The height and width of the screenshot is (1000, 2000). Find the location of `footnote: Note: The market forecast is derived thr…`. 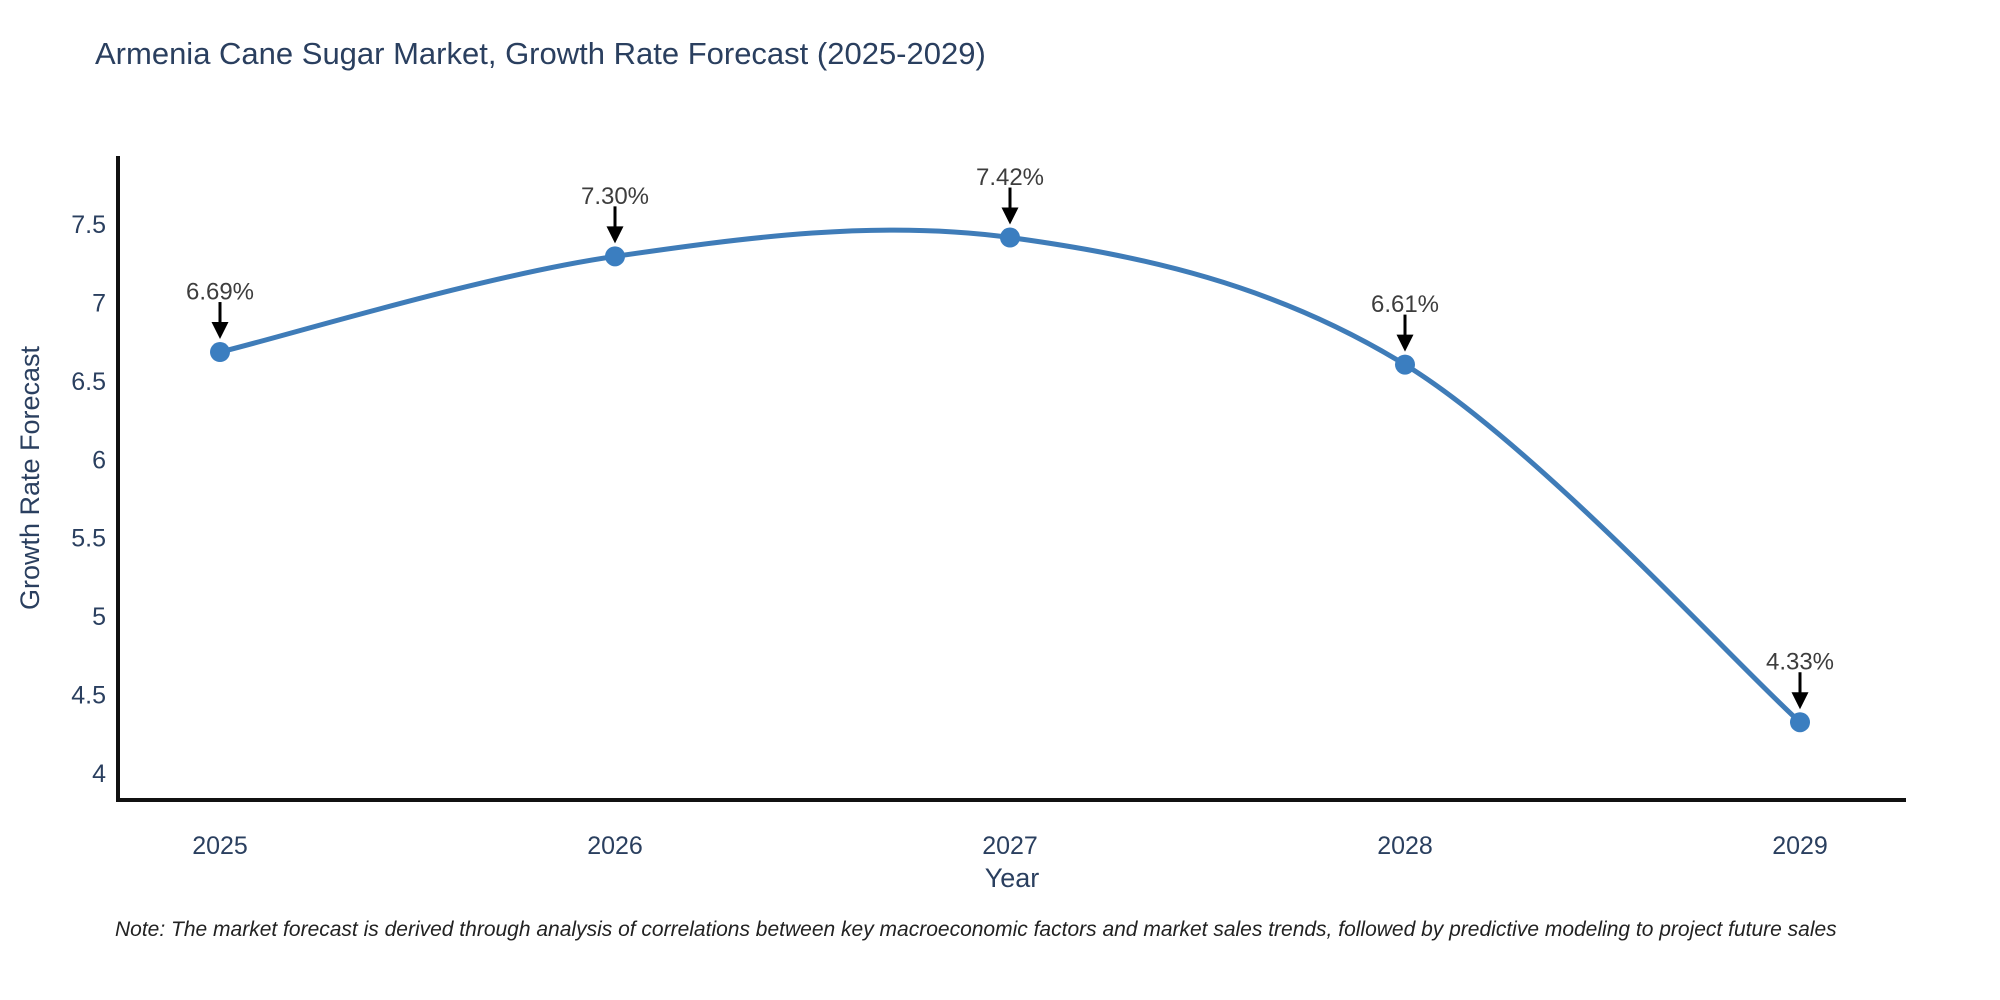

footnote: Note: The market forecast is derived thr… is located at coordinates (976, 929).